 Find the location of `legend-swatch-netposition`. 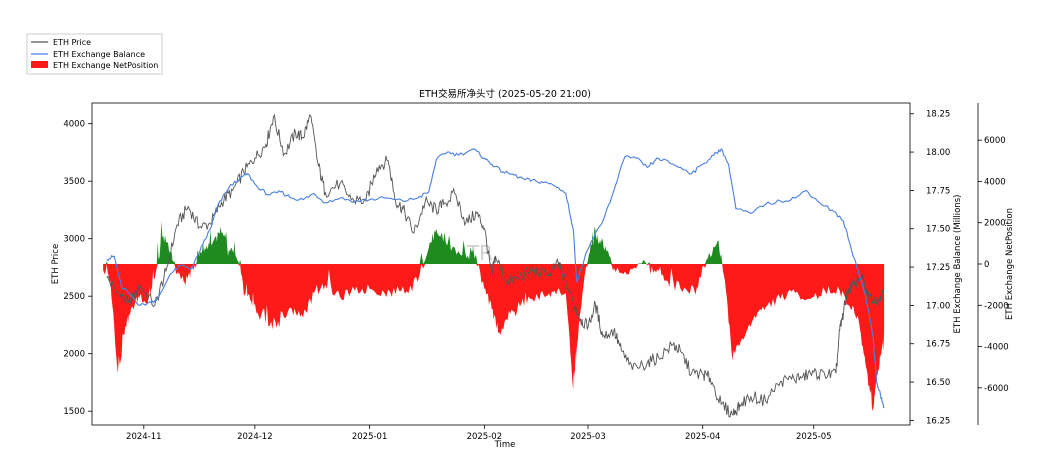

legend-swatch-netposition is located at coordinates (39, 64).